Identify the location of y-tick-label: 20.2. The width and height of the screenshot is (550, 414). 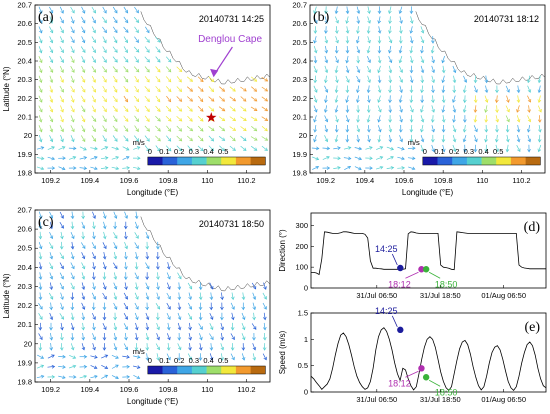
(24, 98).